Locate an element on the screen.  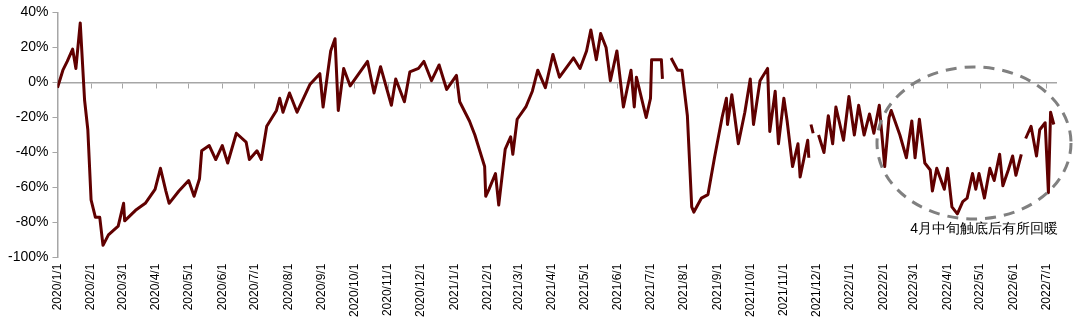
y-tick-label: -80% is located at coordinates (32, 221).